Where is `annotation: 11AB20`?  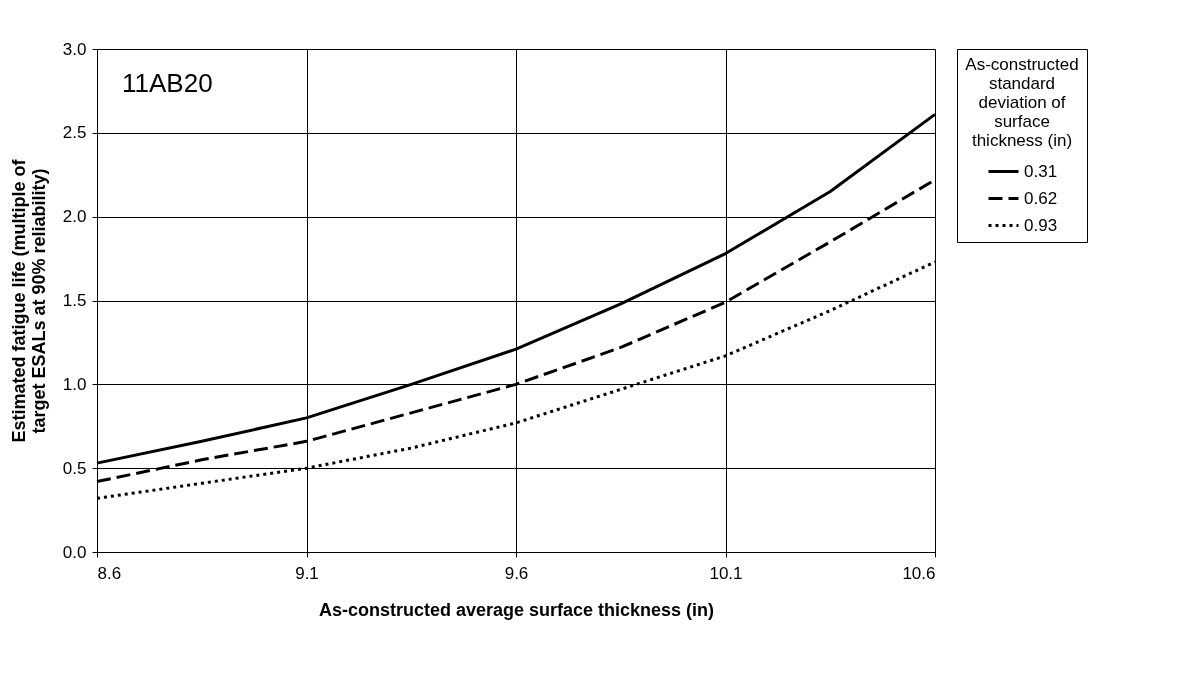 annotation: 11AB20 is located at coordinates (167, 83).